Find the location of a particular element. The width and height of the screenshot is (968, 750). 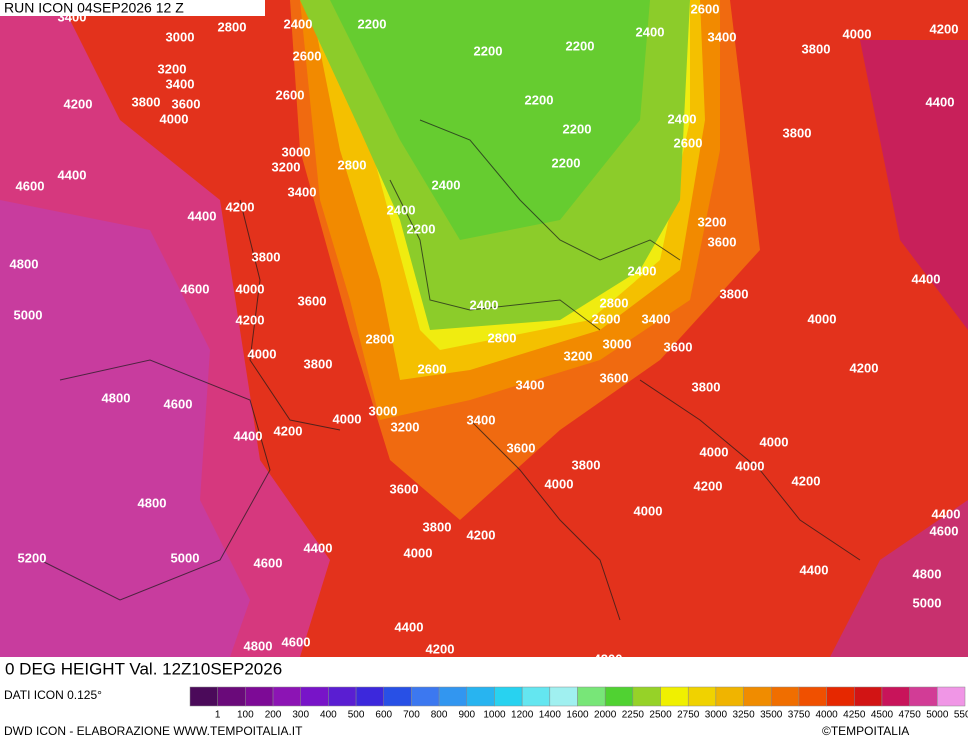

data-source: DATI ICON 0.125° is located at coordinates (53, 695).